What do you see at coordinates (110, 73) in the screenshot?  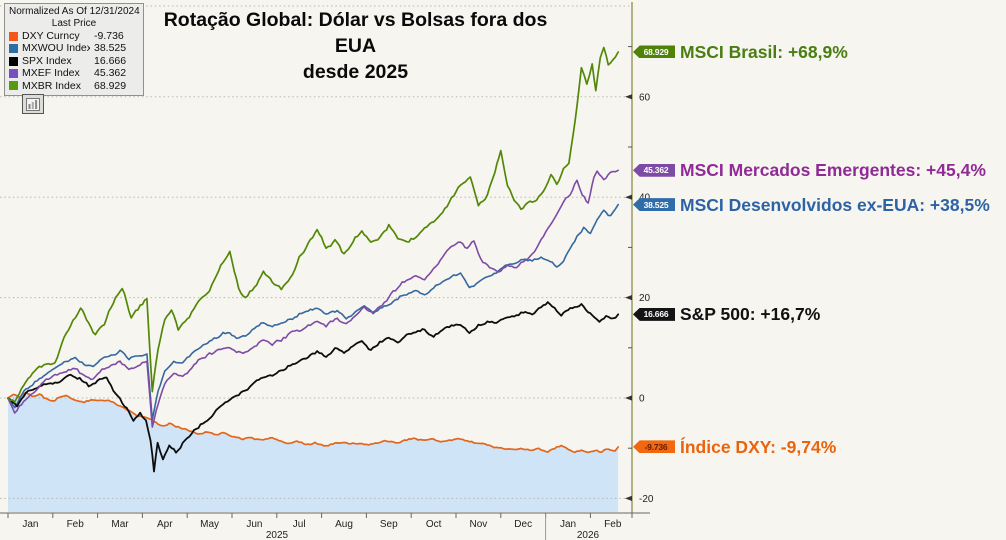 I see `legend-last-price: 45.362` at bounding box center [110, 73].